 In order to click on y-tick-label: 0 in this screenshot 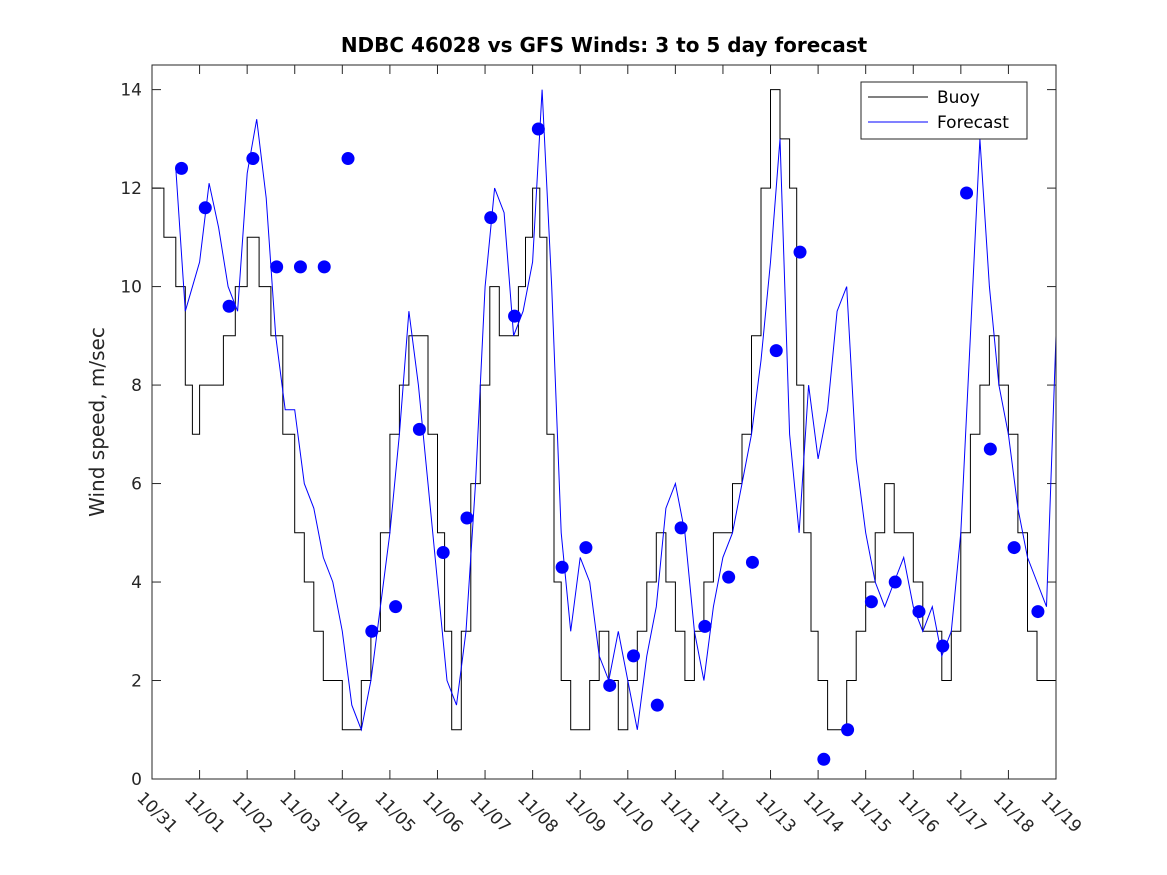, I will do `click(136, 780)`.